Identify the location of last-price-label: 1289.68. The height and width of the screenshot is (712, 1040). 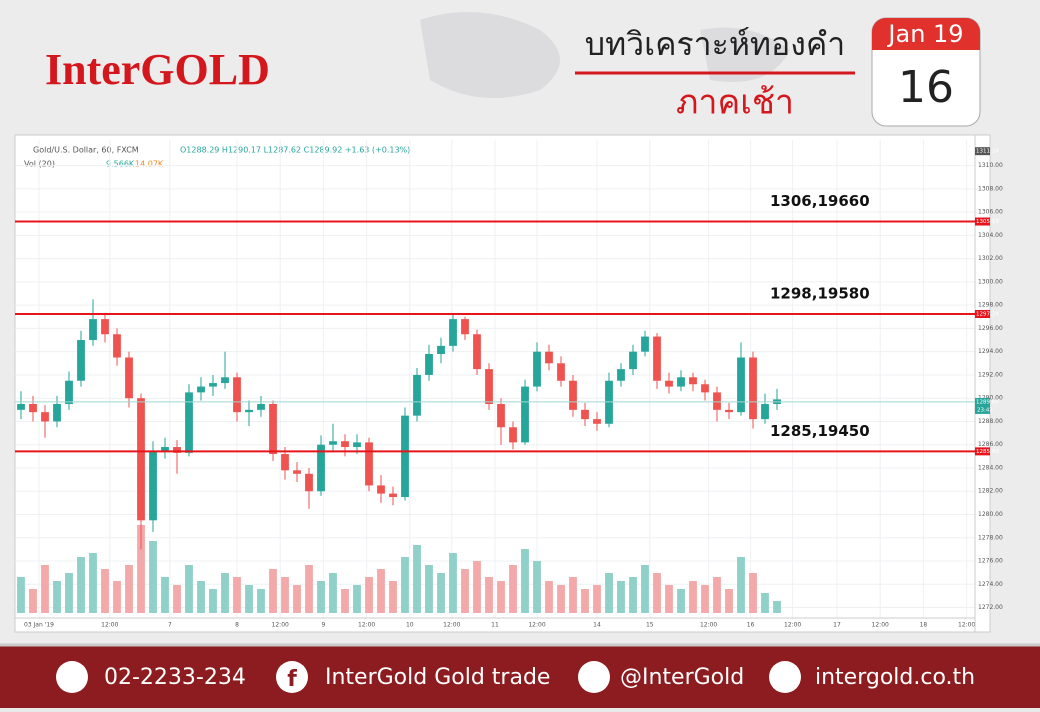
(987, 402).